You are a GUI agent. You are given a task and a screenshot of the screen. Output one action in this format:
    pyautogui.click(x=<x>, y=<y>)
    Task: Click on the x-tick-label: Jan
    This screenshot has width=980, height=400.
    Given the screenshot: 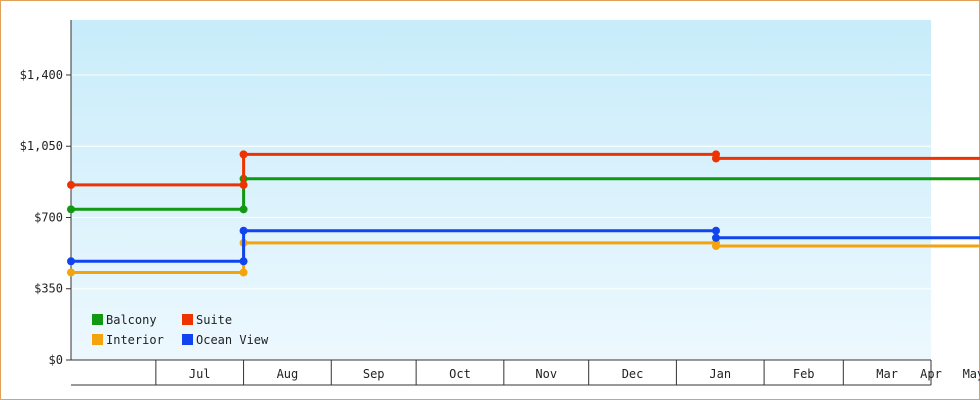 What is the action you would take?
    pyautogui.click(x=720, y=374)
    